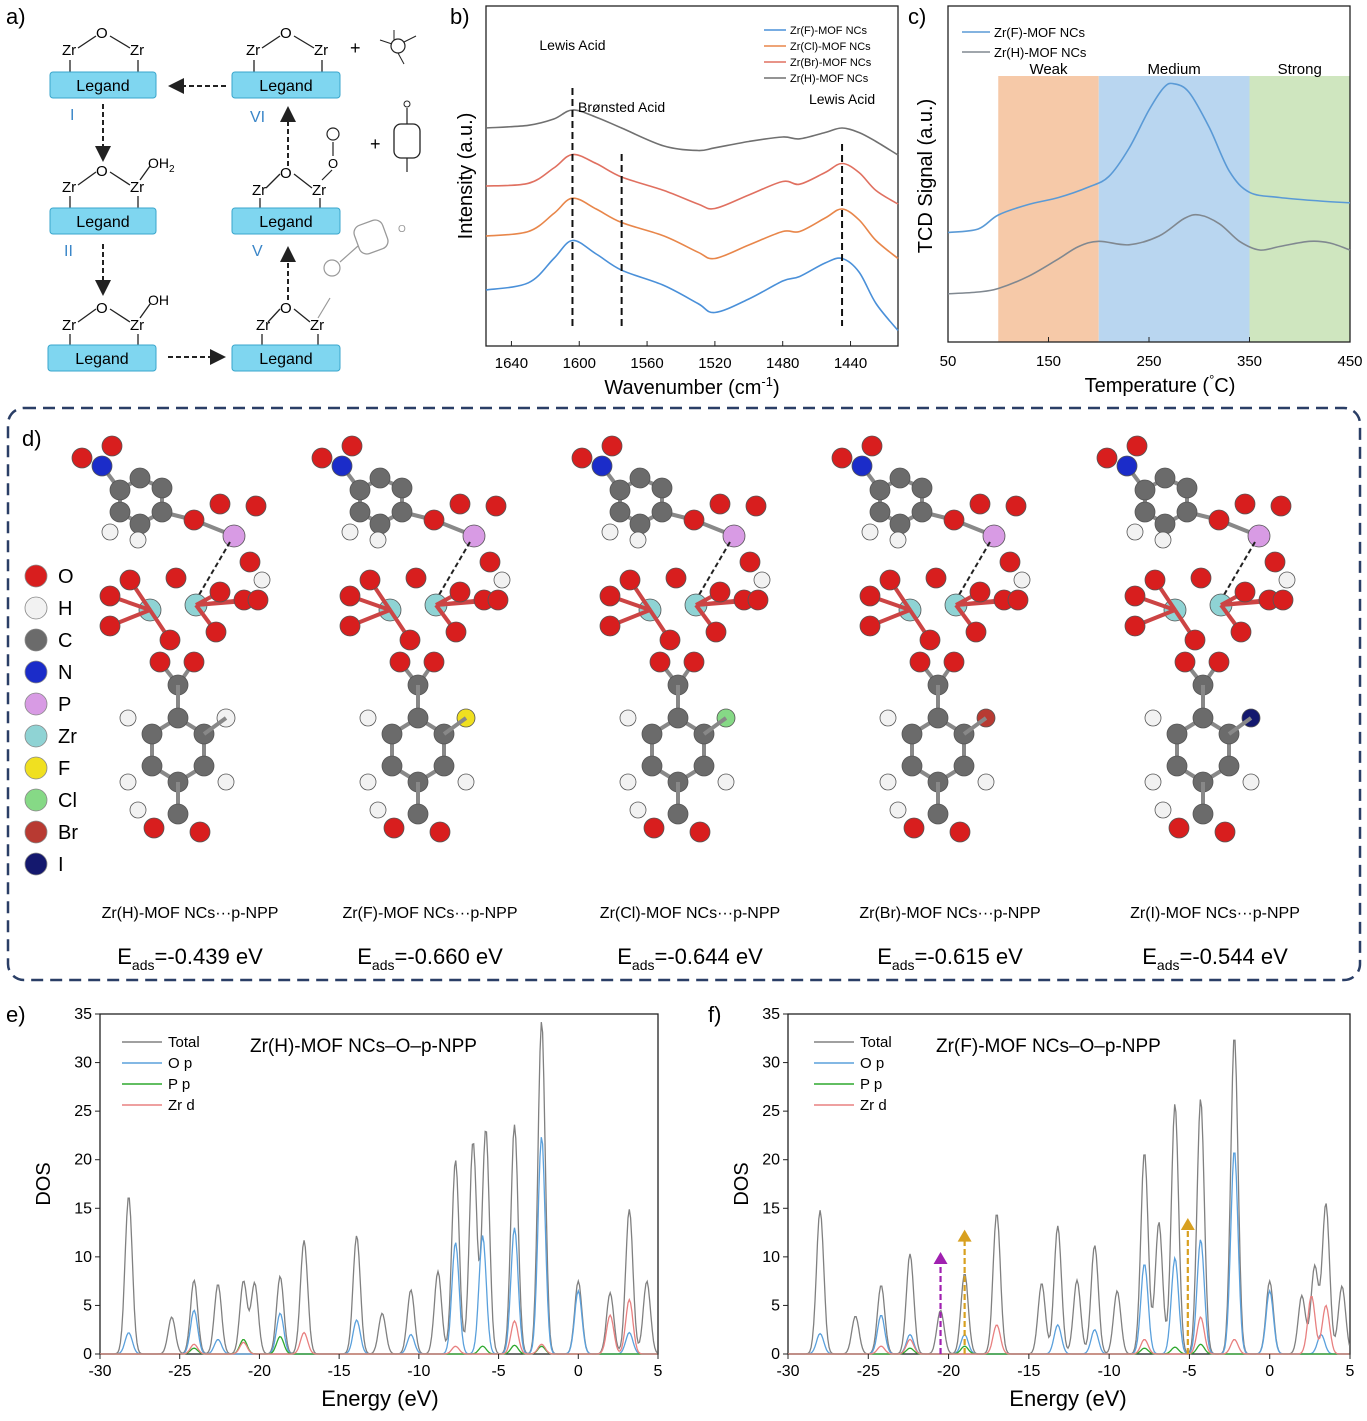 This screenshot has height=1421, width=1367. Describe the element at coordinates (1040, 52) in the screenshot. I see `legend-label: Zr(H)-MOF NCs` at that location.